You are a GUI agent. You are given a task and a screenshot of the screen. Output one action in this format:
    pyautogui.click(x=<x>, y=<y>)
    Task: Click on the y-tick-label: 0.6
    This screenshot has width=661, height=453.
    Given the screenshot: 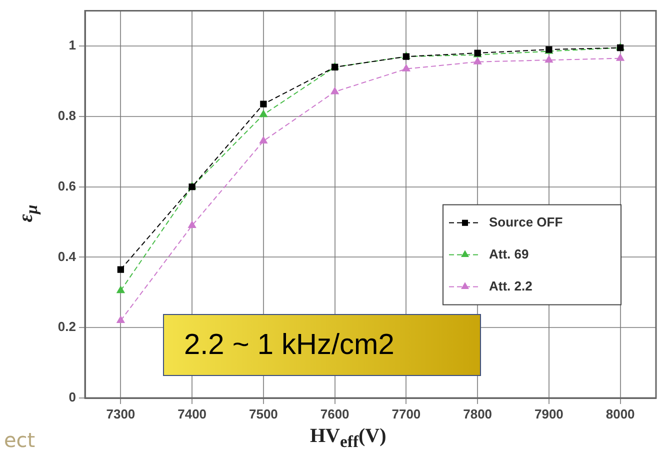 What is the action you would take?
    pyautogui.click(x=67, y=186)
    